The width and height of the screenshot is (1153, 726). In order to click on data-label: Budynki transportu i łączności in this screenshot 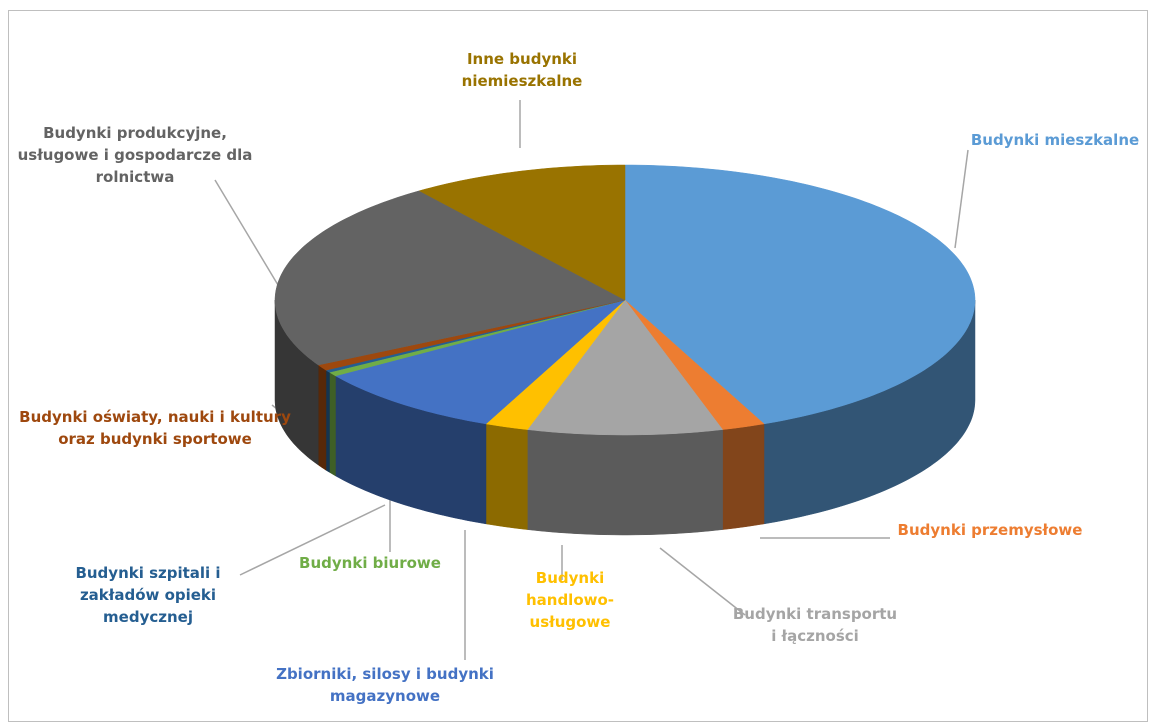, I will do `click(815, 625)`.